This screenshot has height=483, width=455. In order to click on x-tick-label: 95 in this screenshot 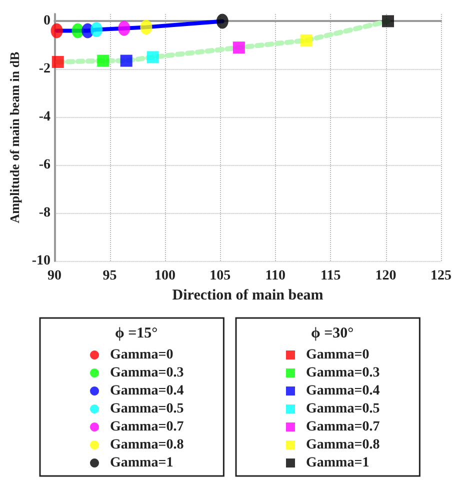, I will do `click(109, 276)`.